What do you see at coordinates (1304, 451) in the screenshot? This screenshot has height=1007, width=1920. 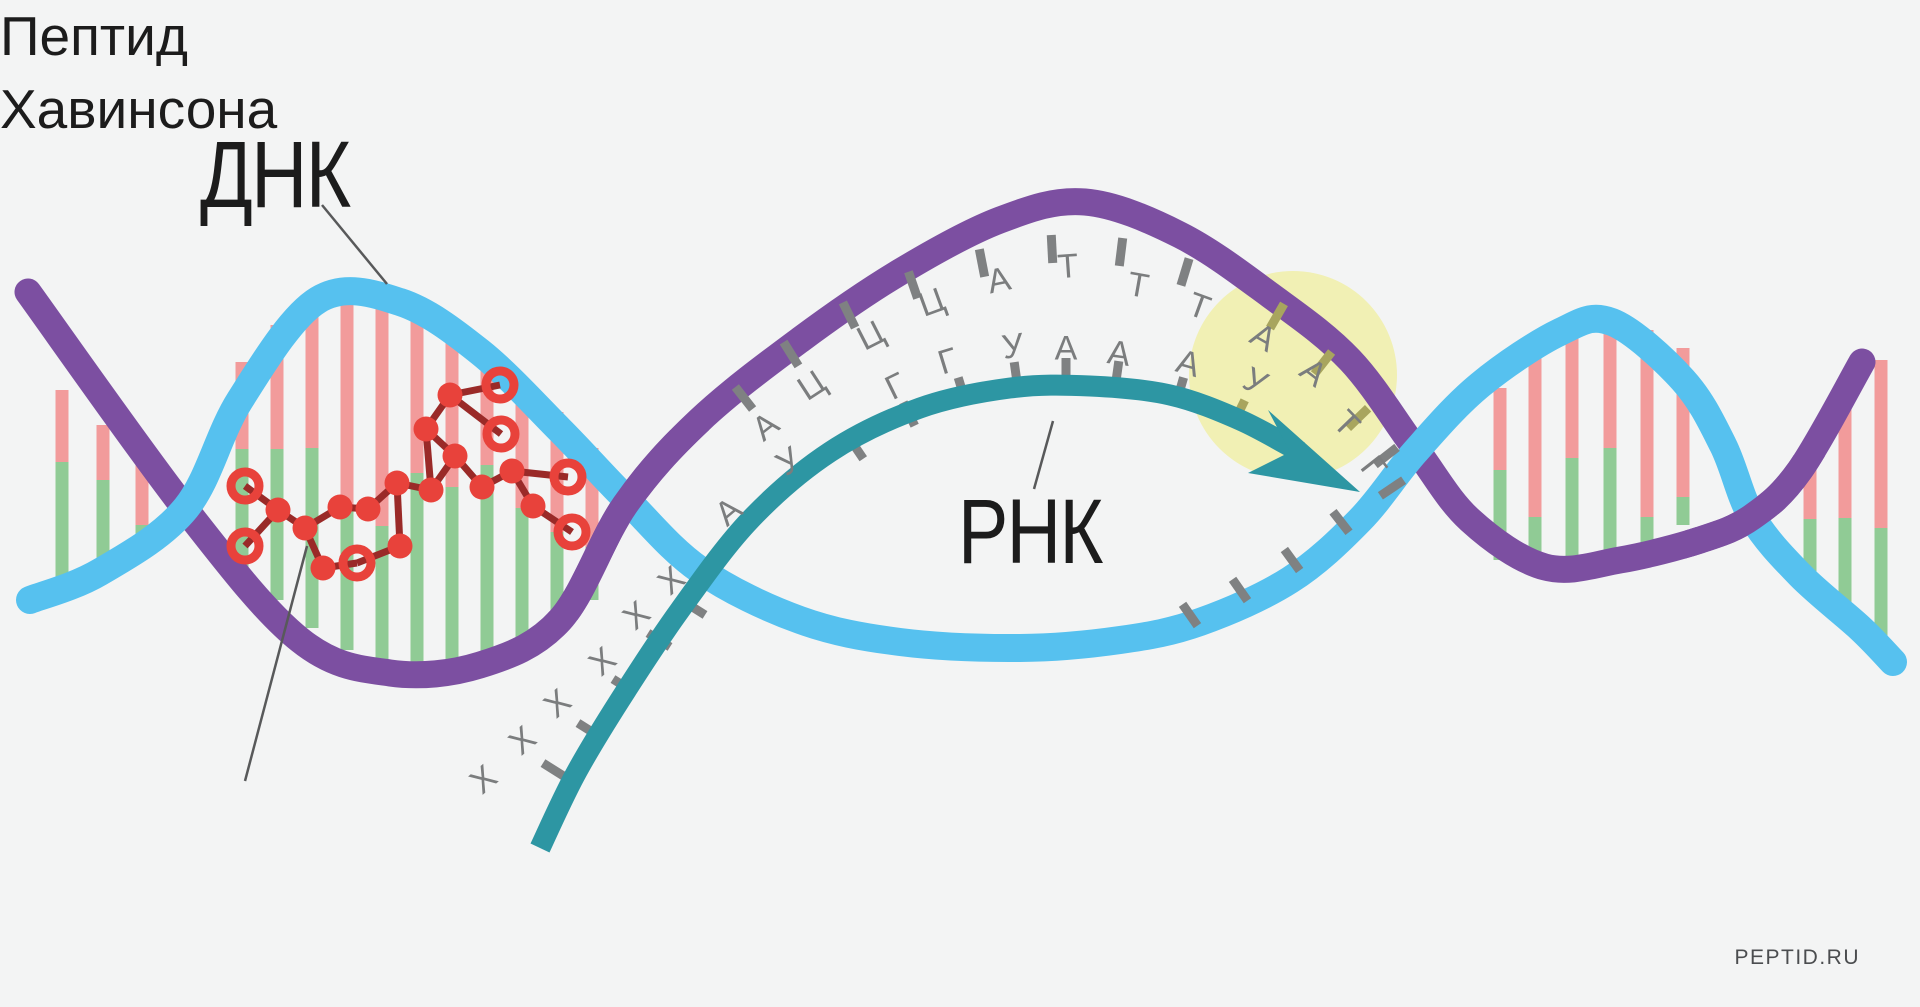 I see `rna-arrowhead` at bounding box center [1304, 451].